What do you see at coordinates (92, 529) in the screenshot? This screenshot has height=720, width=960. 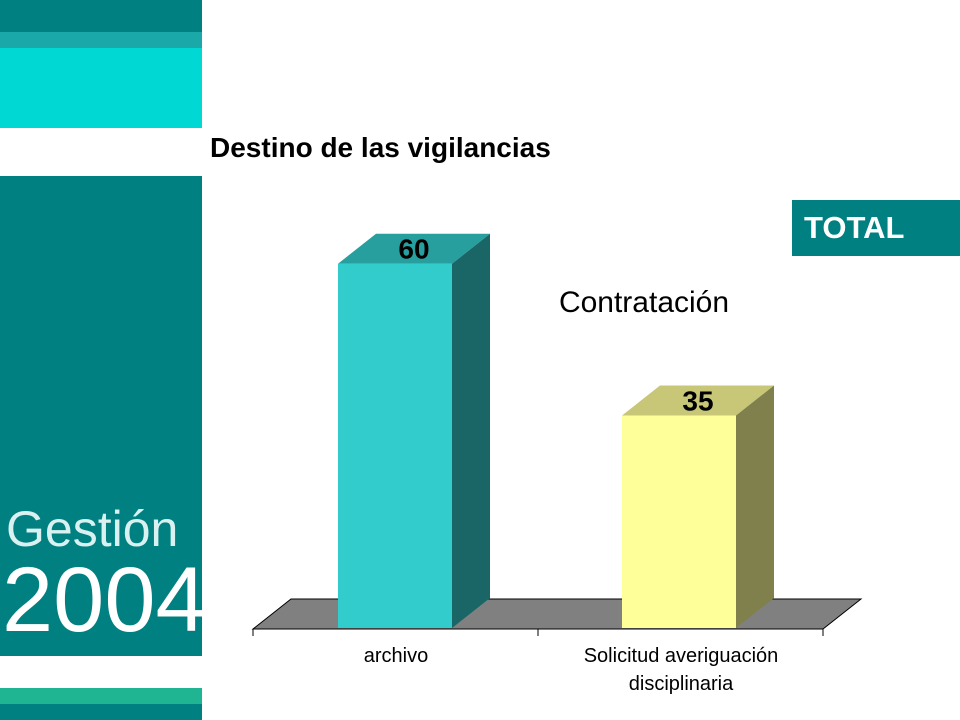 I see `brand-name: Gestión` at bounding box center [92, 529].